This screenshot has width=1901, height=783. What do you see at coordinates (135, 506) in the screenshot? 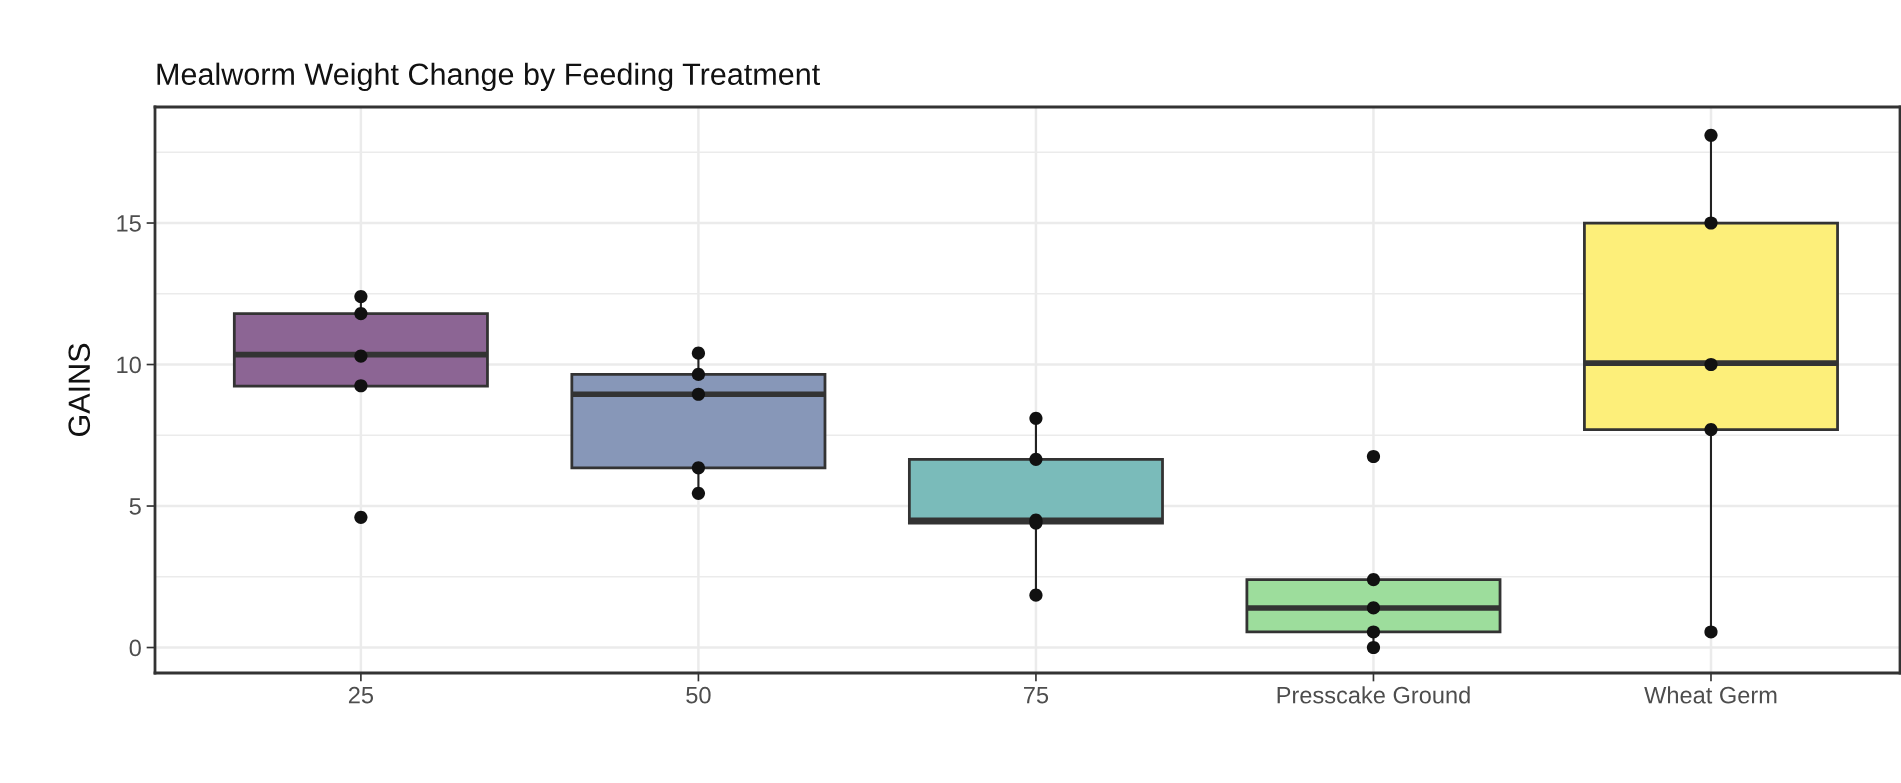
I see `y-tick-label: 5` at bounding box center [135, 506].